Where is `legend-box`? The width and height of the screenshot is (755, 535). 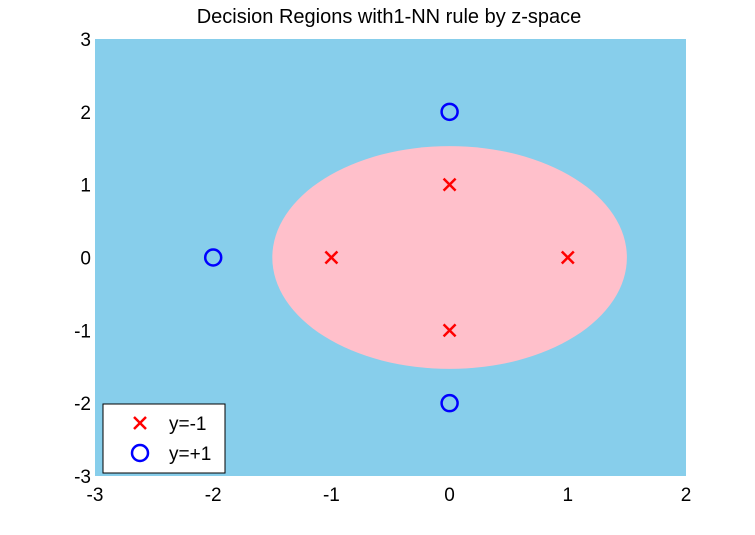 legend-box is located at coordinates (164, 438).